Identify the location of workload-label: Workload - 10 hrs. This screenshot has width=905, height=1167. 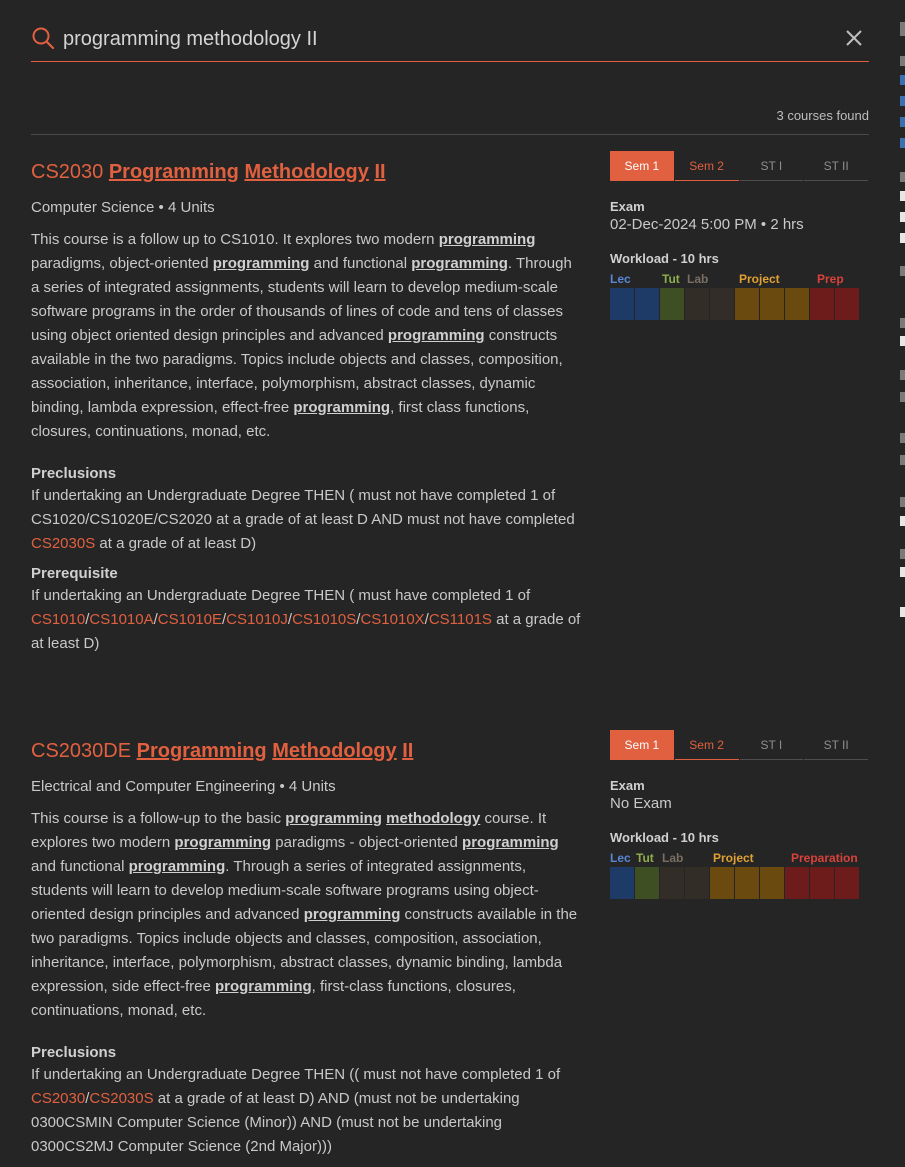
(664, 258).